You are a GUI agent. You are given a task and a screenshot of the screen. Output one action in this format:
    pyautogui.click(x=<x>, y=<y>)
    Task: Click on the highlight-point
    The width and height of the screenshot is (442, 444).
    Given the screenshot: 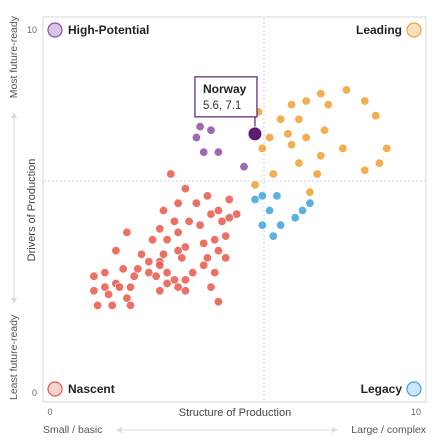 What is the action you would take?
    pyautogui.click(x=255, y=134)
    